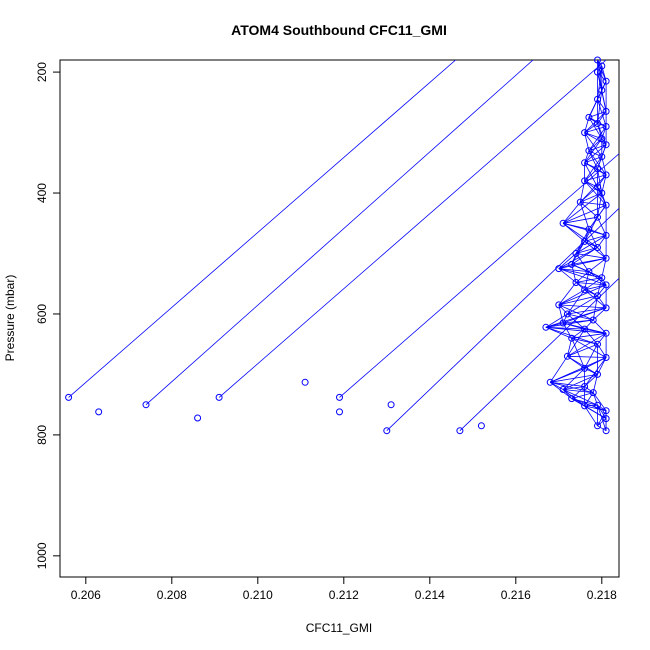 The height and width of the screenshot is (650, 650). What do you see at coordinates (344, 595) in the screenshot?
I see `x-tick-label: 0.212` at bounding box center [344, 595].